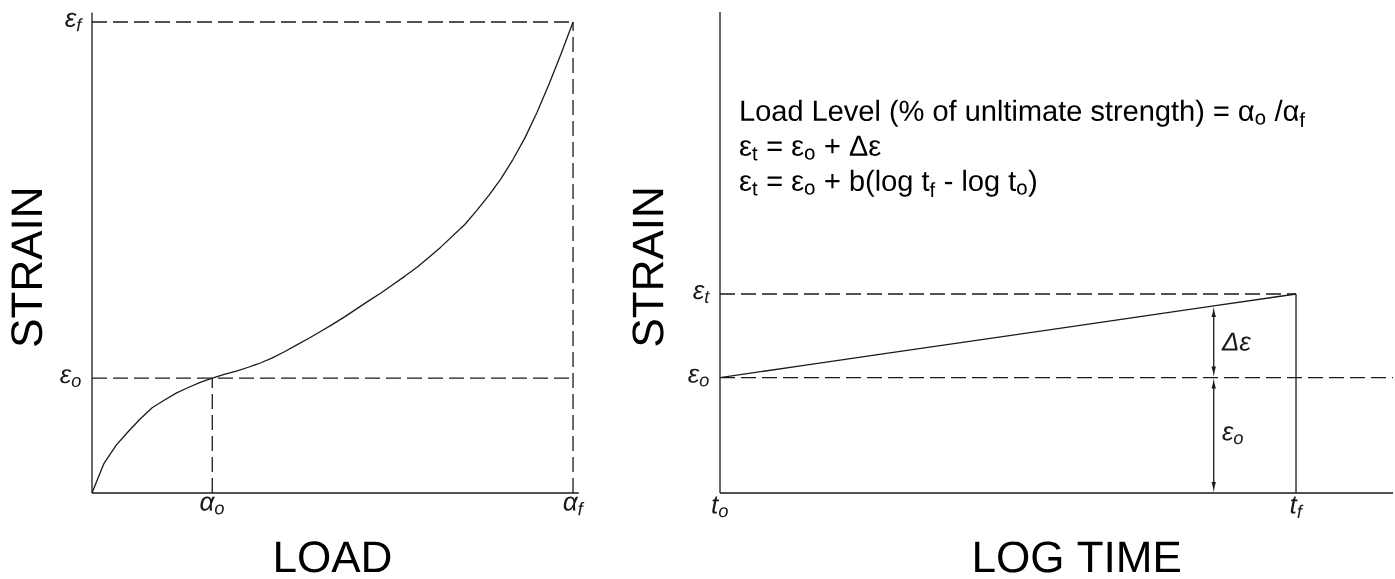  What do you see at coordinates (74, 22) in the screenshot?
I see `series-label: ε$_{f}$` at bounding box center [74, 22].